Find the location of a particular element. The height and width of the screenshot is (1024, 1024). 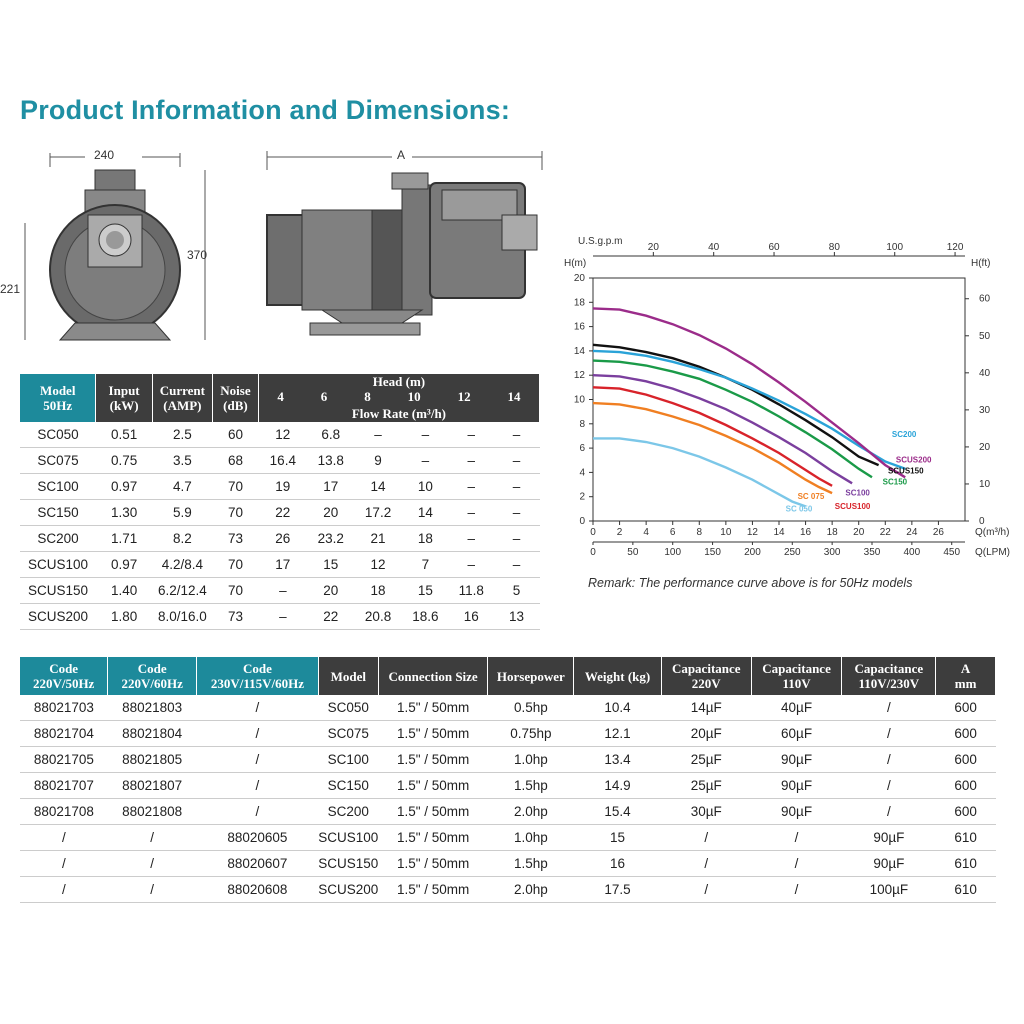

page-title: Product Information and Dimensions: is located at coordinates (265, 110).